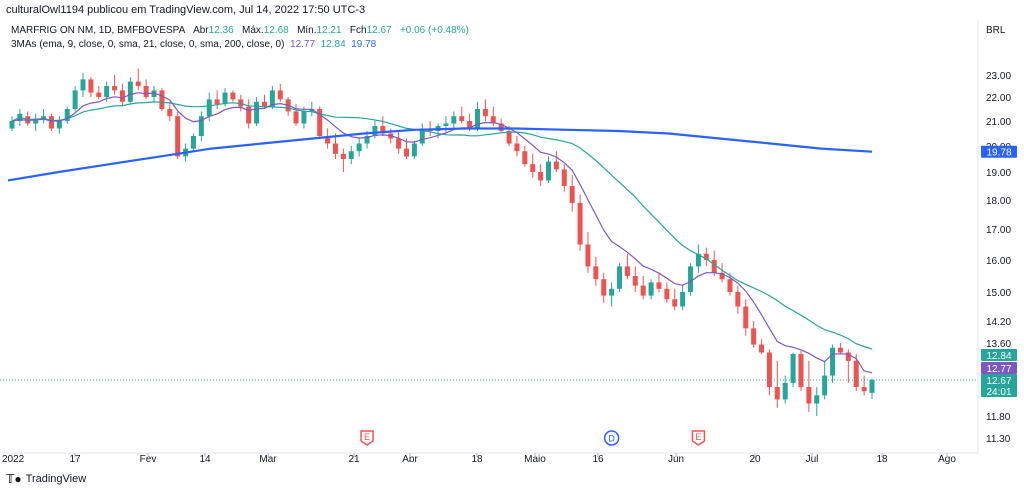 This screenshot has width=1024, height=493. I want to click on tradingview-logo: 𝕋● TradingView, so click(46, 479).